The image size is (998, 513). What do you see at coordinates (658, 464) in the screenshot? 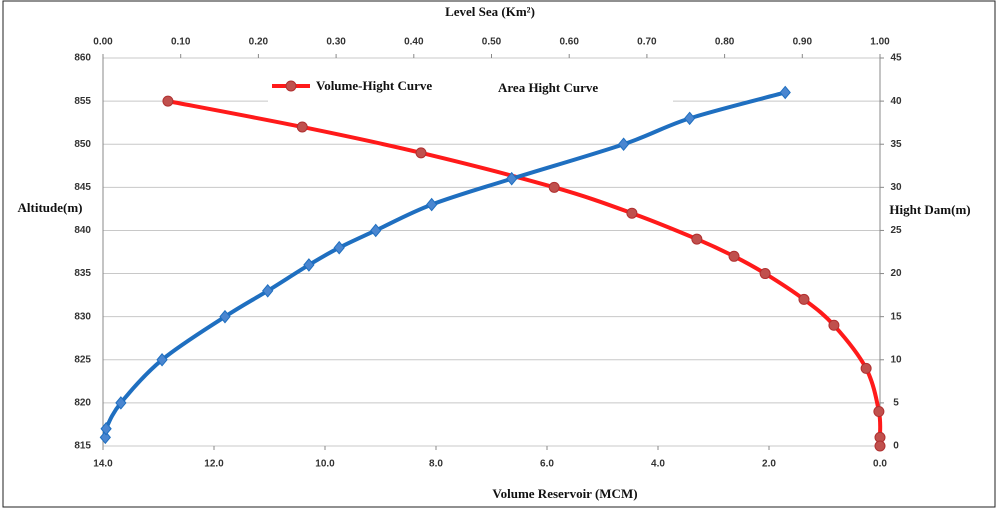
I see `x-tick-label: 4.0` at bounding box center [658, 464].